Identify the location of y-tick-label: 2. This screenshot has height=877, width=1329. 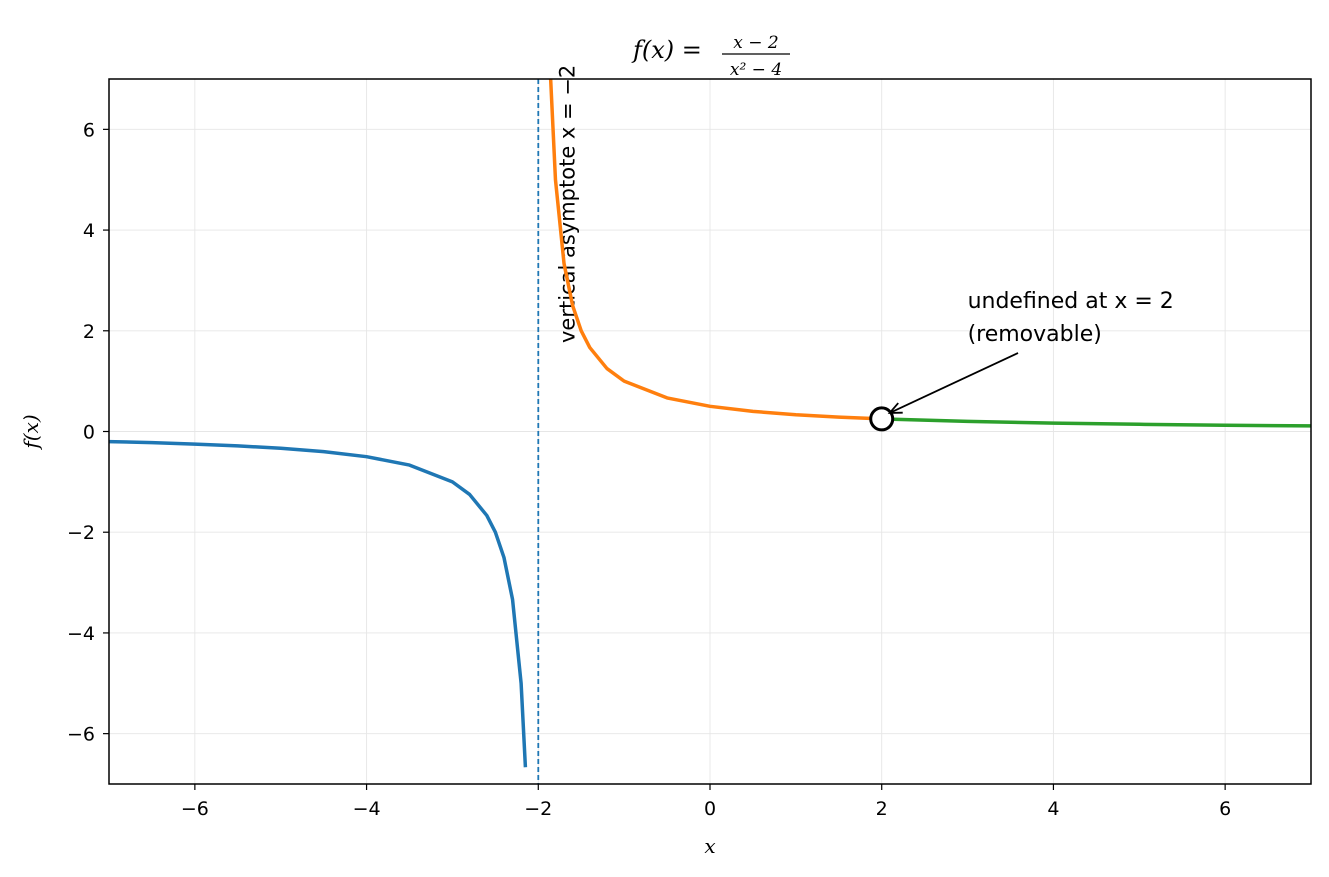
(89, 332).